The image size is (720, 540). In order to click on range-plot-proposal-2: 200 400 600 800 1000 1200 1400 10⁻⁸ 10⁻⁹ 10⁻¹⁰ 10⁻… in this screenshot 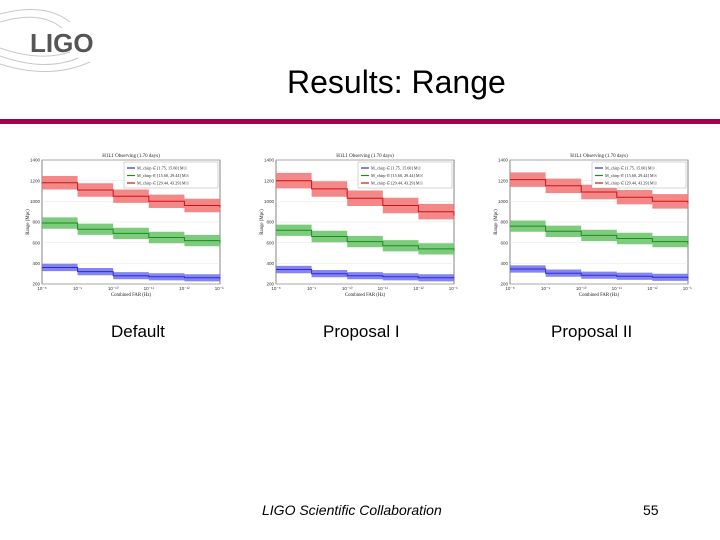, I will do `click(593, 226)`.